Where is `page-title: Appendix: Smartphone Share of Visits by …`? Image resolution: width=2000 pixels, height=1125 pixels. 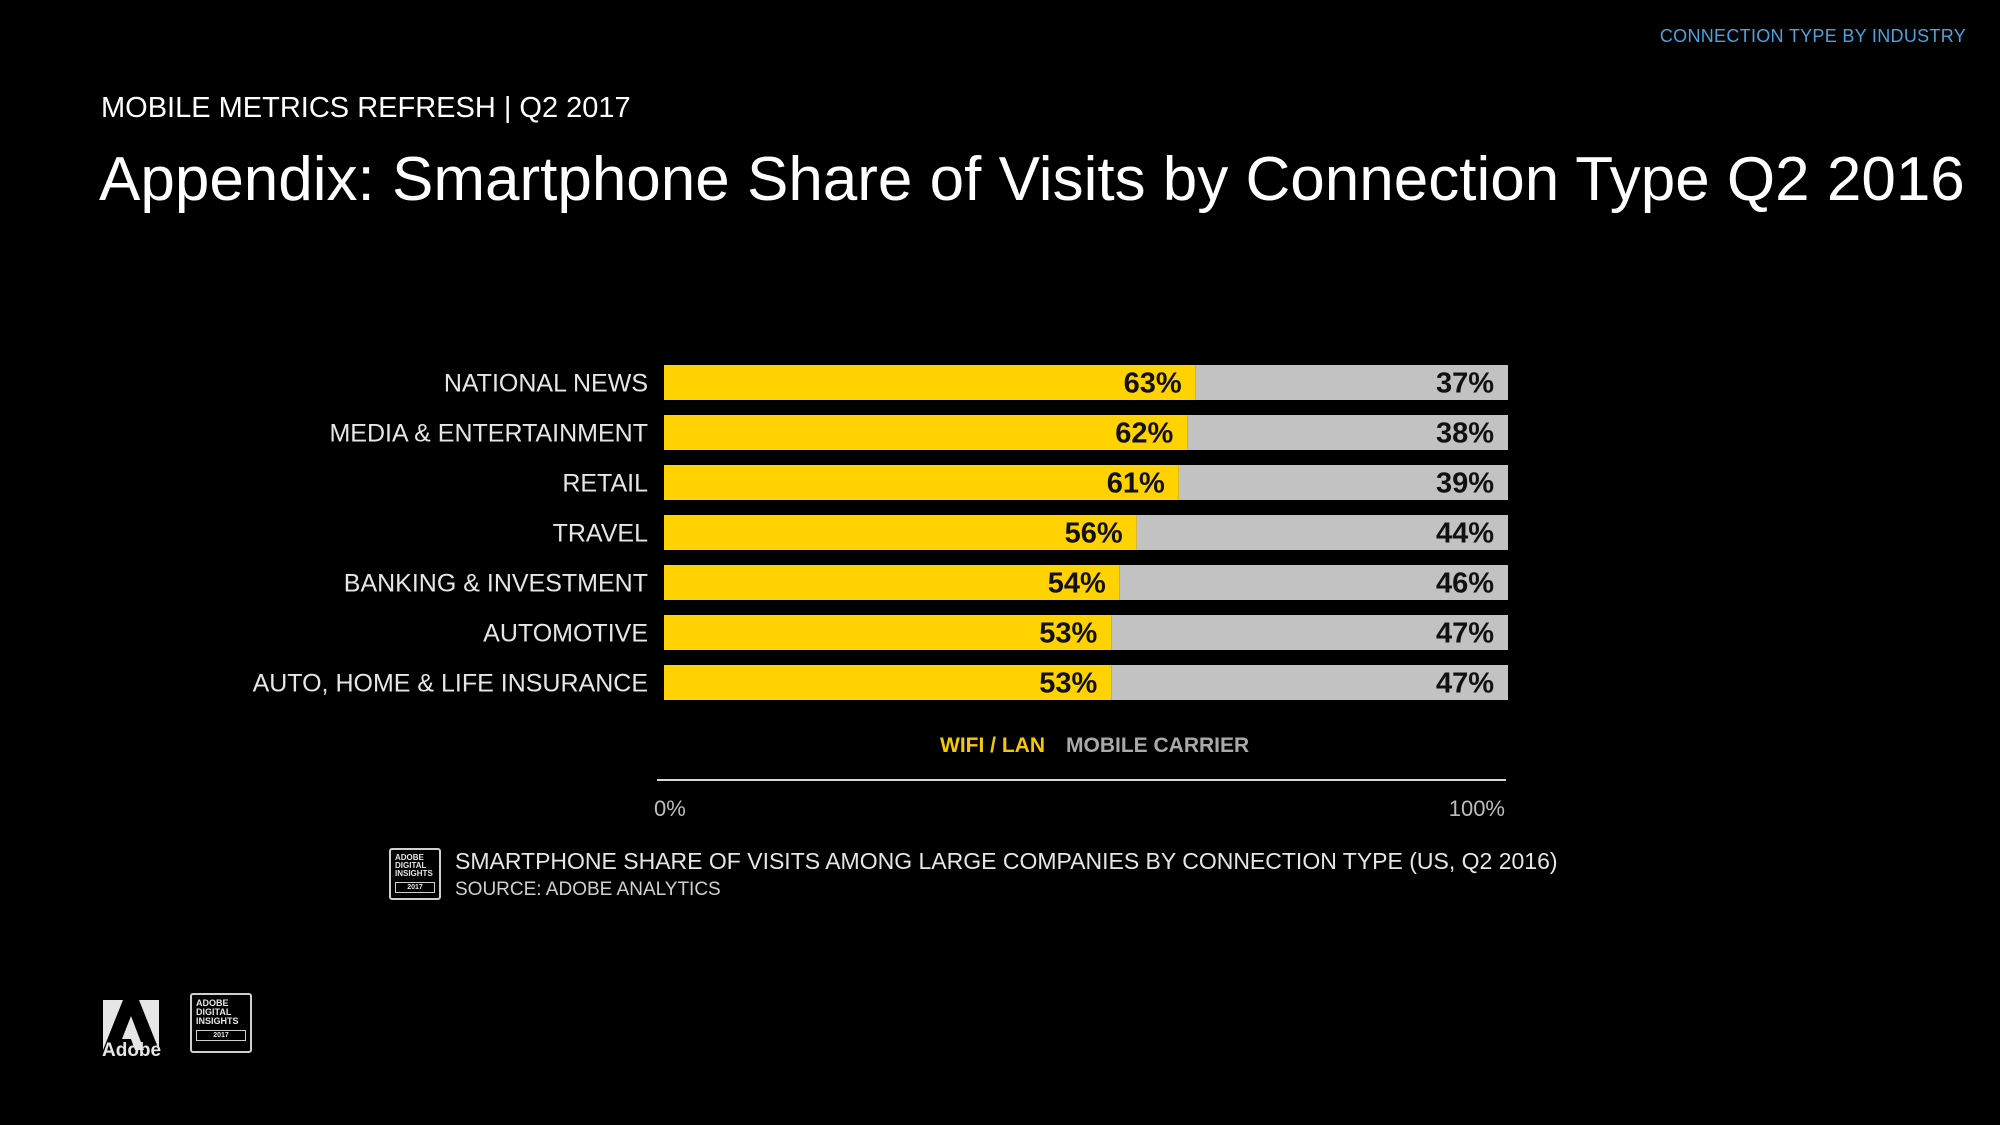 page-title: Appendix: Smartphone Share of Visits by … is located at coordinates (1032, 179).